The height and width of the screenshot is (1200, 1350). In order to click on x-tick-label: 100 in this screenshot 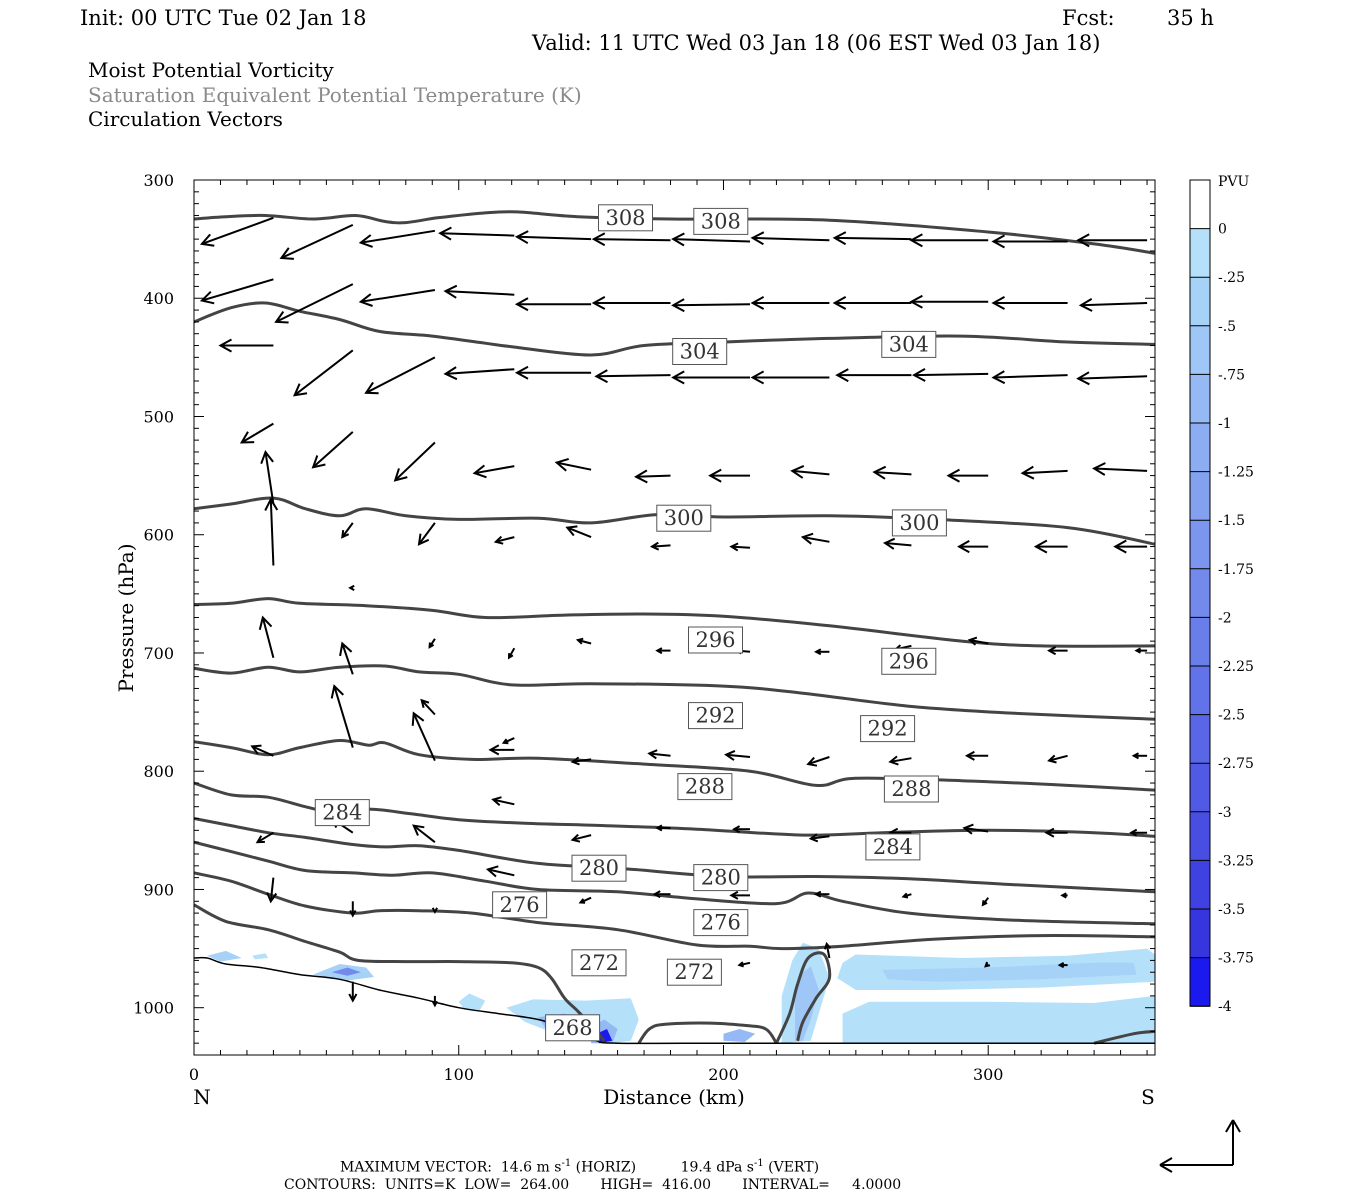, I will do `click(458, 1074)`.